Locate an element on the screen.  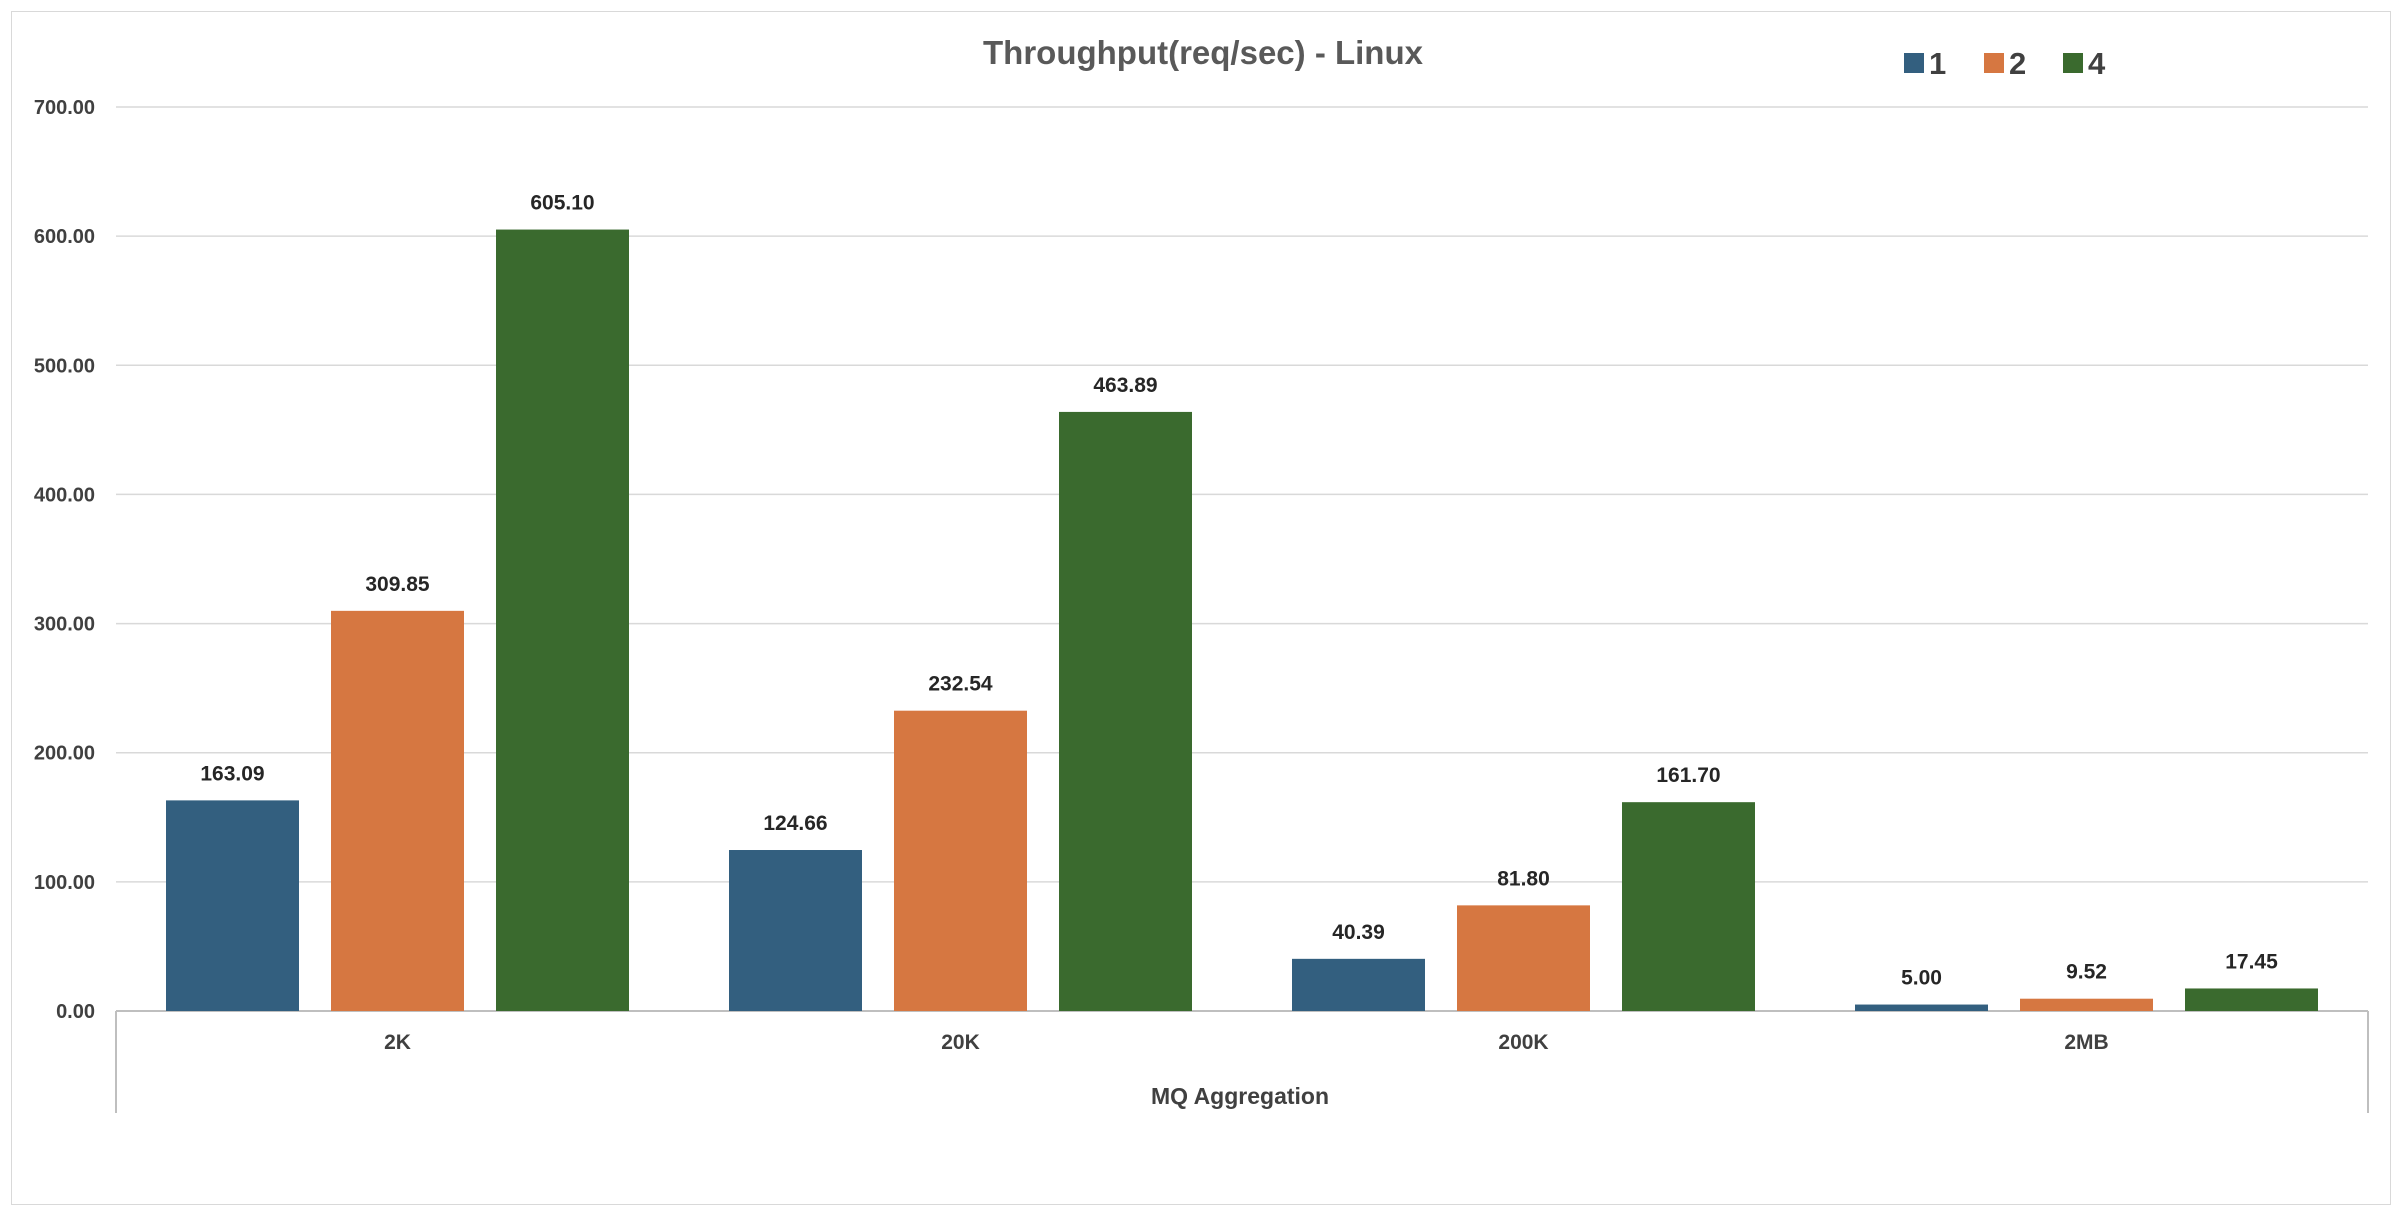
legend-label-2: 2 is located at coordinates (2017, 63).